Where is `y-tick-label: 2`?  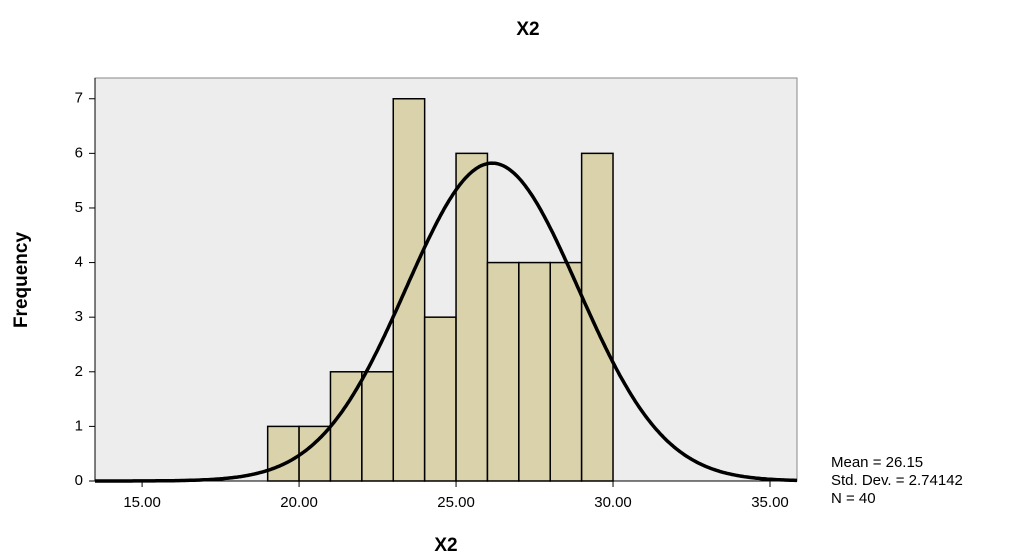
y-tick-label: 2 is located at coordinates (79, 371).